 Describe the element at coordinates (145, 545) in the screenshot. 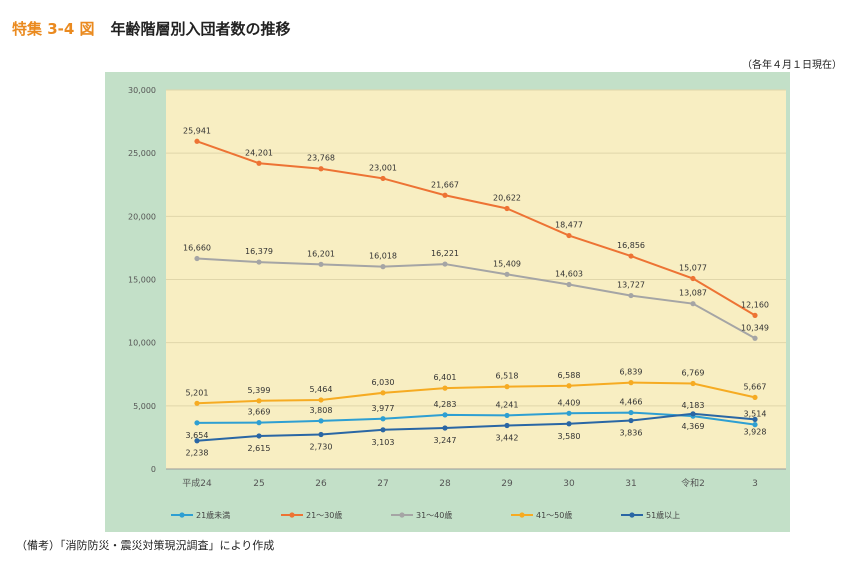

I see `source-note: （備考）「消防防災・震災対策現況調査」により作成` at that location.